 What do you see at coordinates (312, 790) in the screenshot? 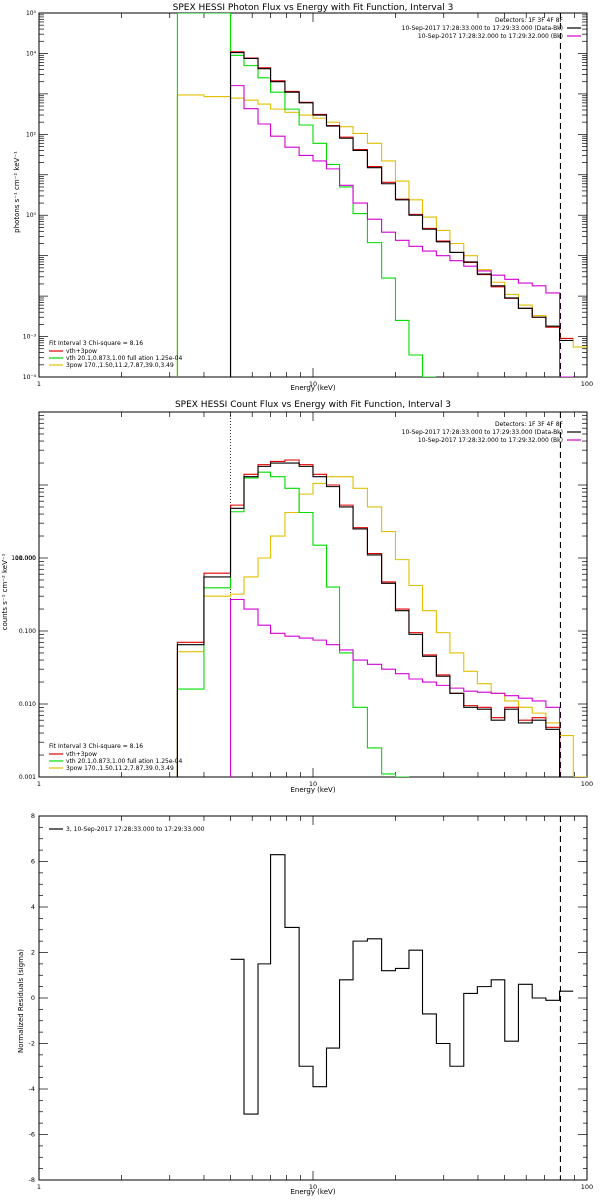
I see `count-flux-xlabel: Energy (keV)` at bounding box center [312, 790].